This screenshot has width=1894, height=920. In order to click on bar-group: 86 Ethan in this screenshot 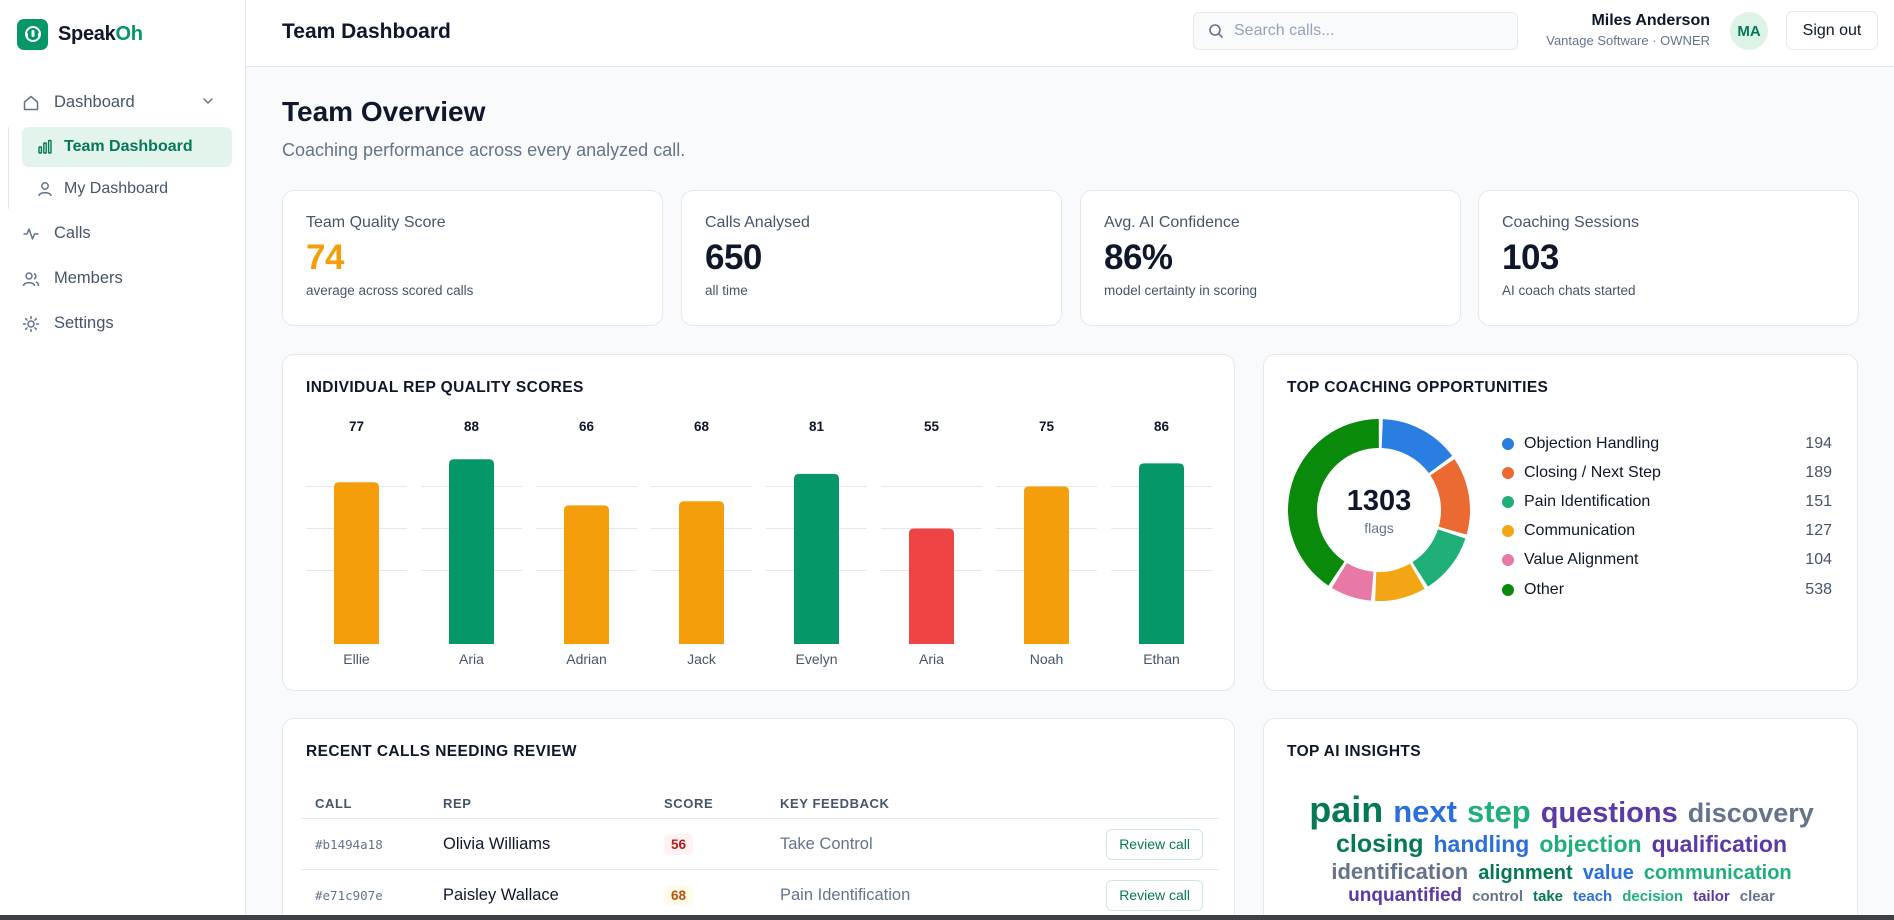, I will do `click(1161, 543)`.